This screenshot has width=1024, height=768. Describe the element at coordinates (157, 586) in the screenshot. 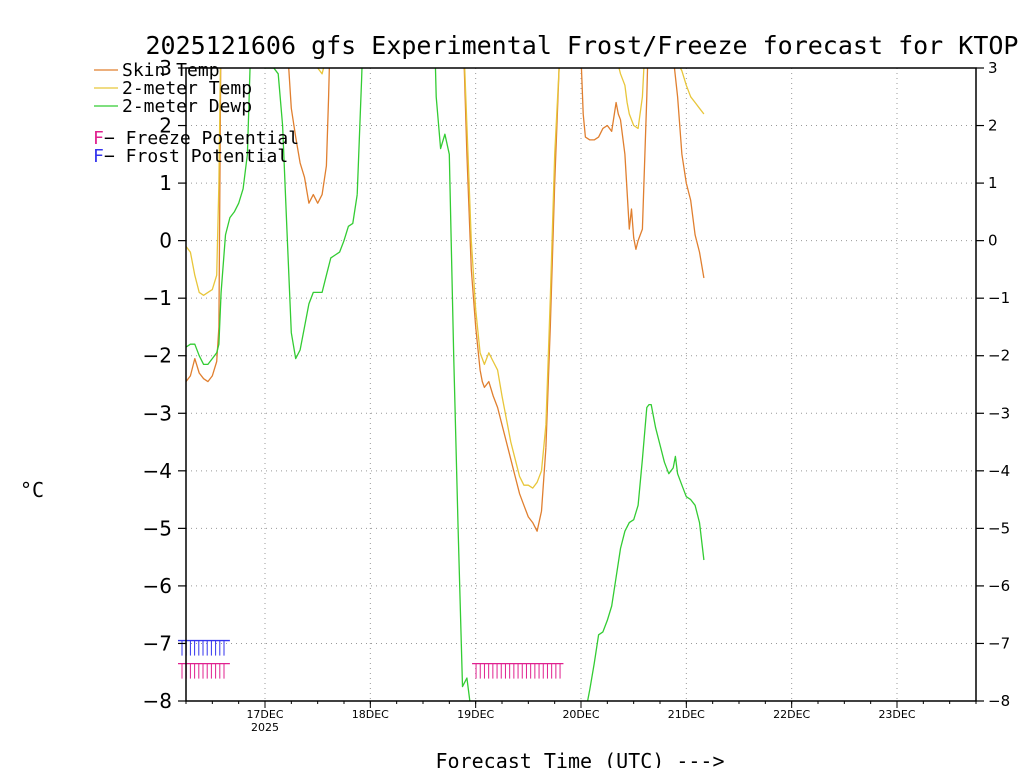

I see `y-tick-label: −6` at that location.